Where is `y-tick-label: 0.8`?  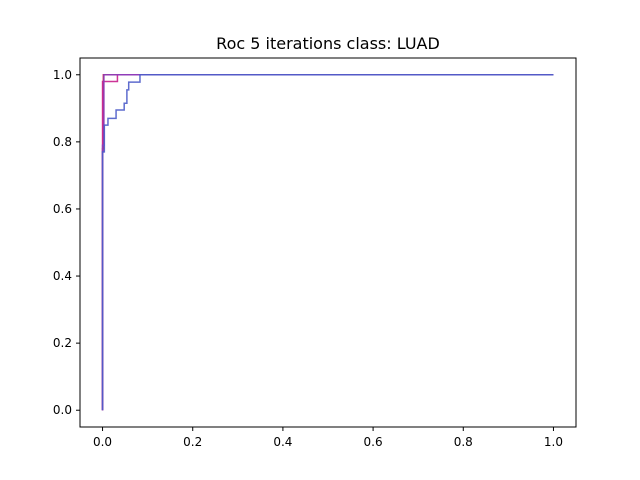 y-tick-label: 0.8 is located at coordinates (62, 142).